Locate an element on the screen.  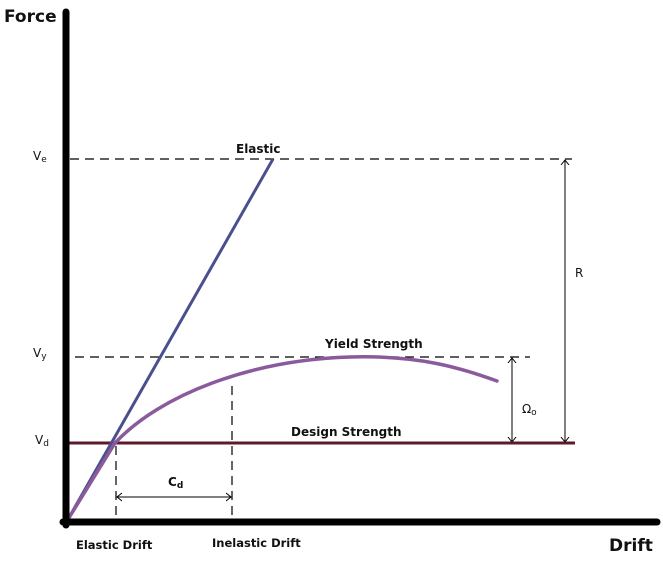
inelastic-drift-label: Inelastic Drift is located at coordinates (256, 543).